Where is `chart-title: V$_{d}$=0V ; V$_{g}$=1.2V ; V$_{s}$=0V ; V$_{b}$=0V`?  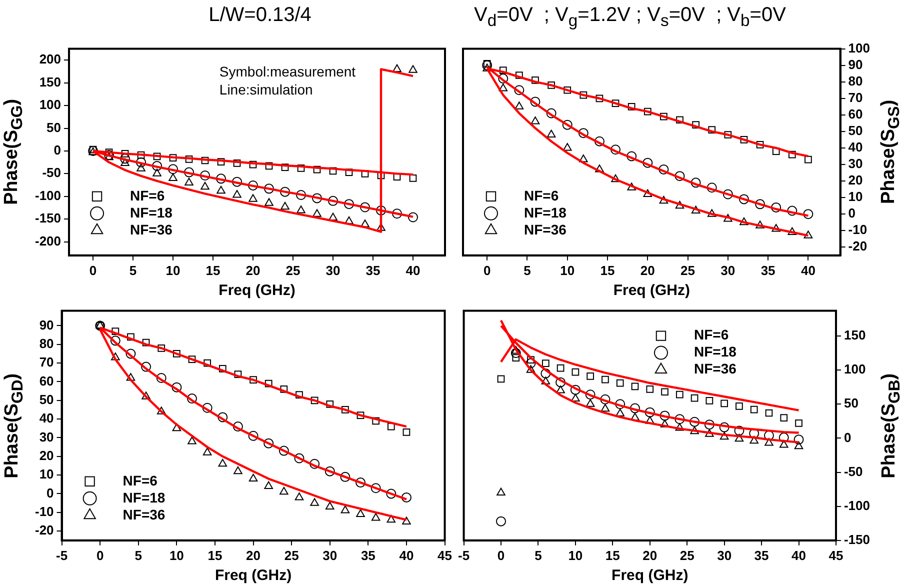
chart-title: V$_{d}$=0V ; V$_{g}$=1.2V ; V$_{s}$=0V ; V$_{b}$=0V is located at coordinates (630, 17).